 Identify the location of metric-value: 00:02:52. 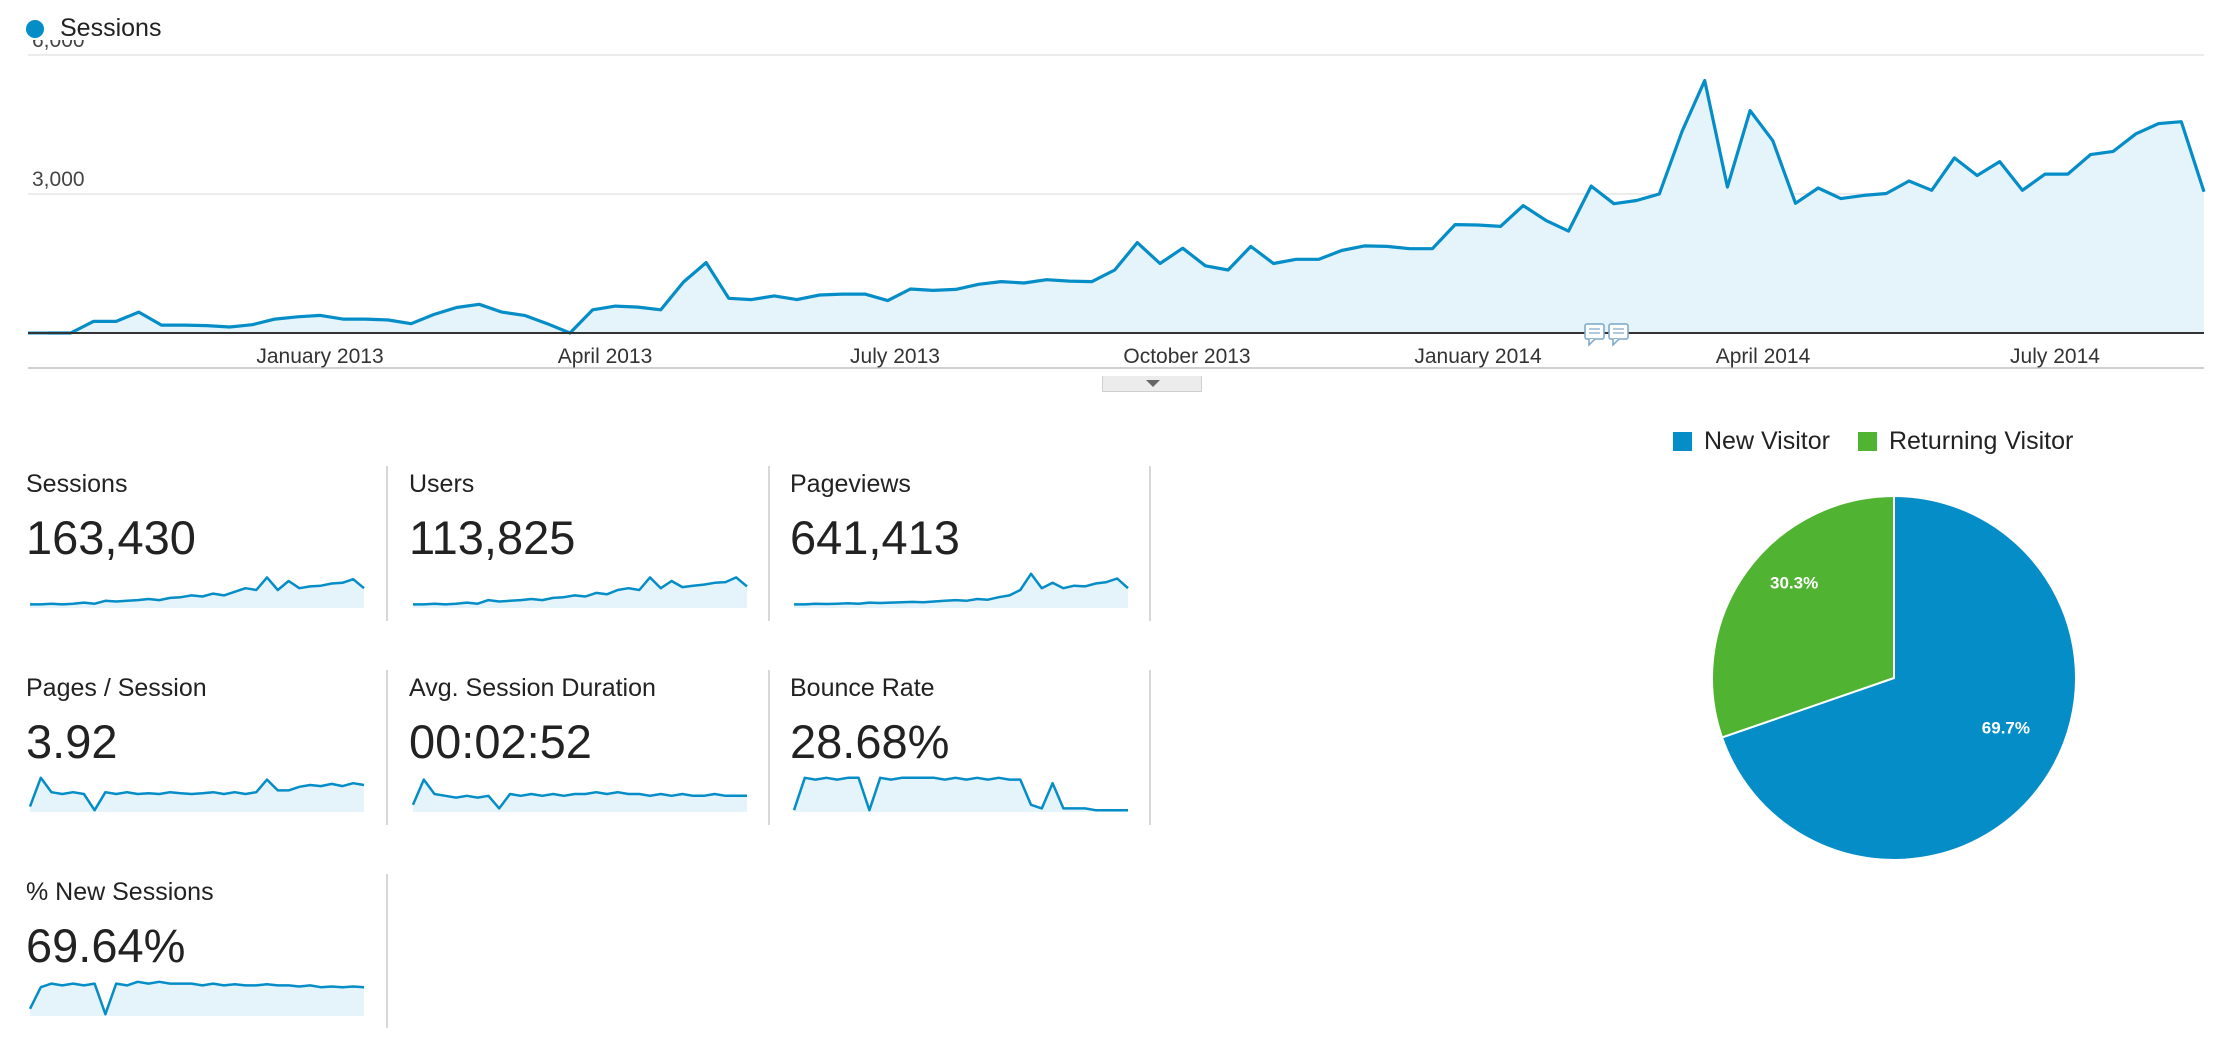
(500, 741).